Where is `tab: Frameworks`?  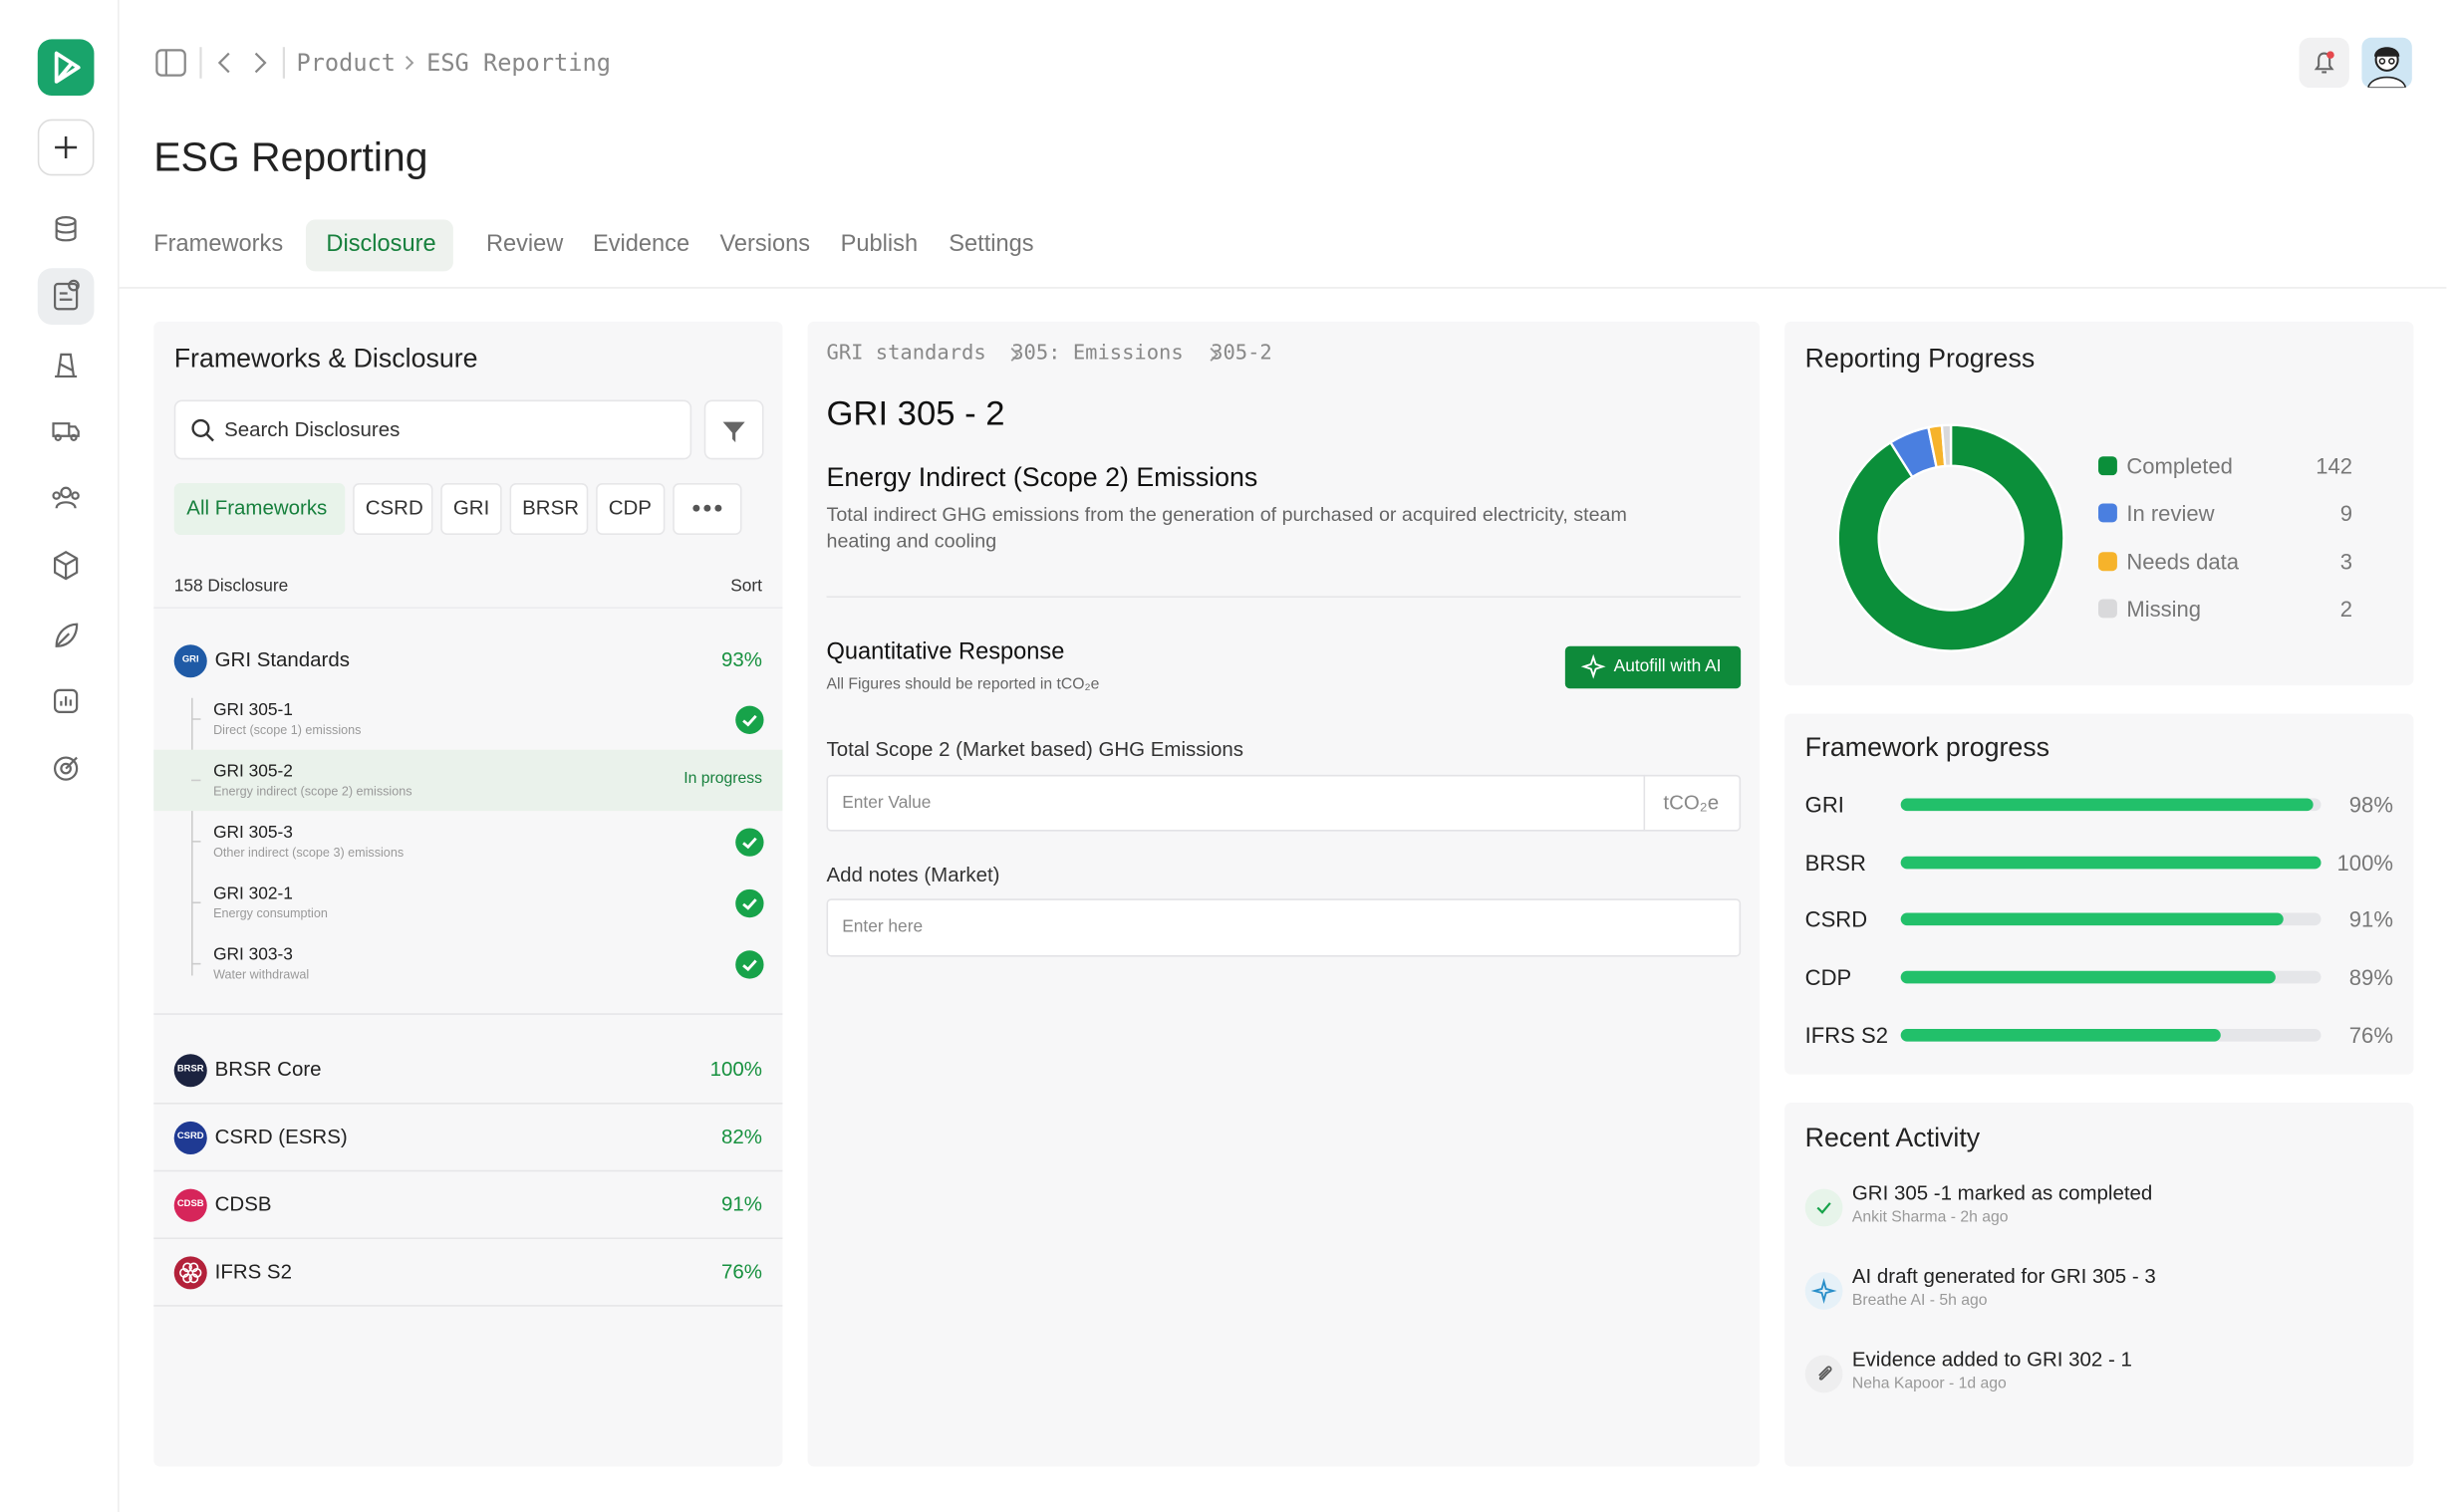
tab: Frameworks is located at coordinates (219, 244).